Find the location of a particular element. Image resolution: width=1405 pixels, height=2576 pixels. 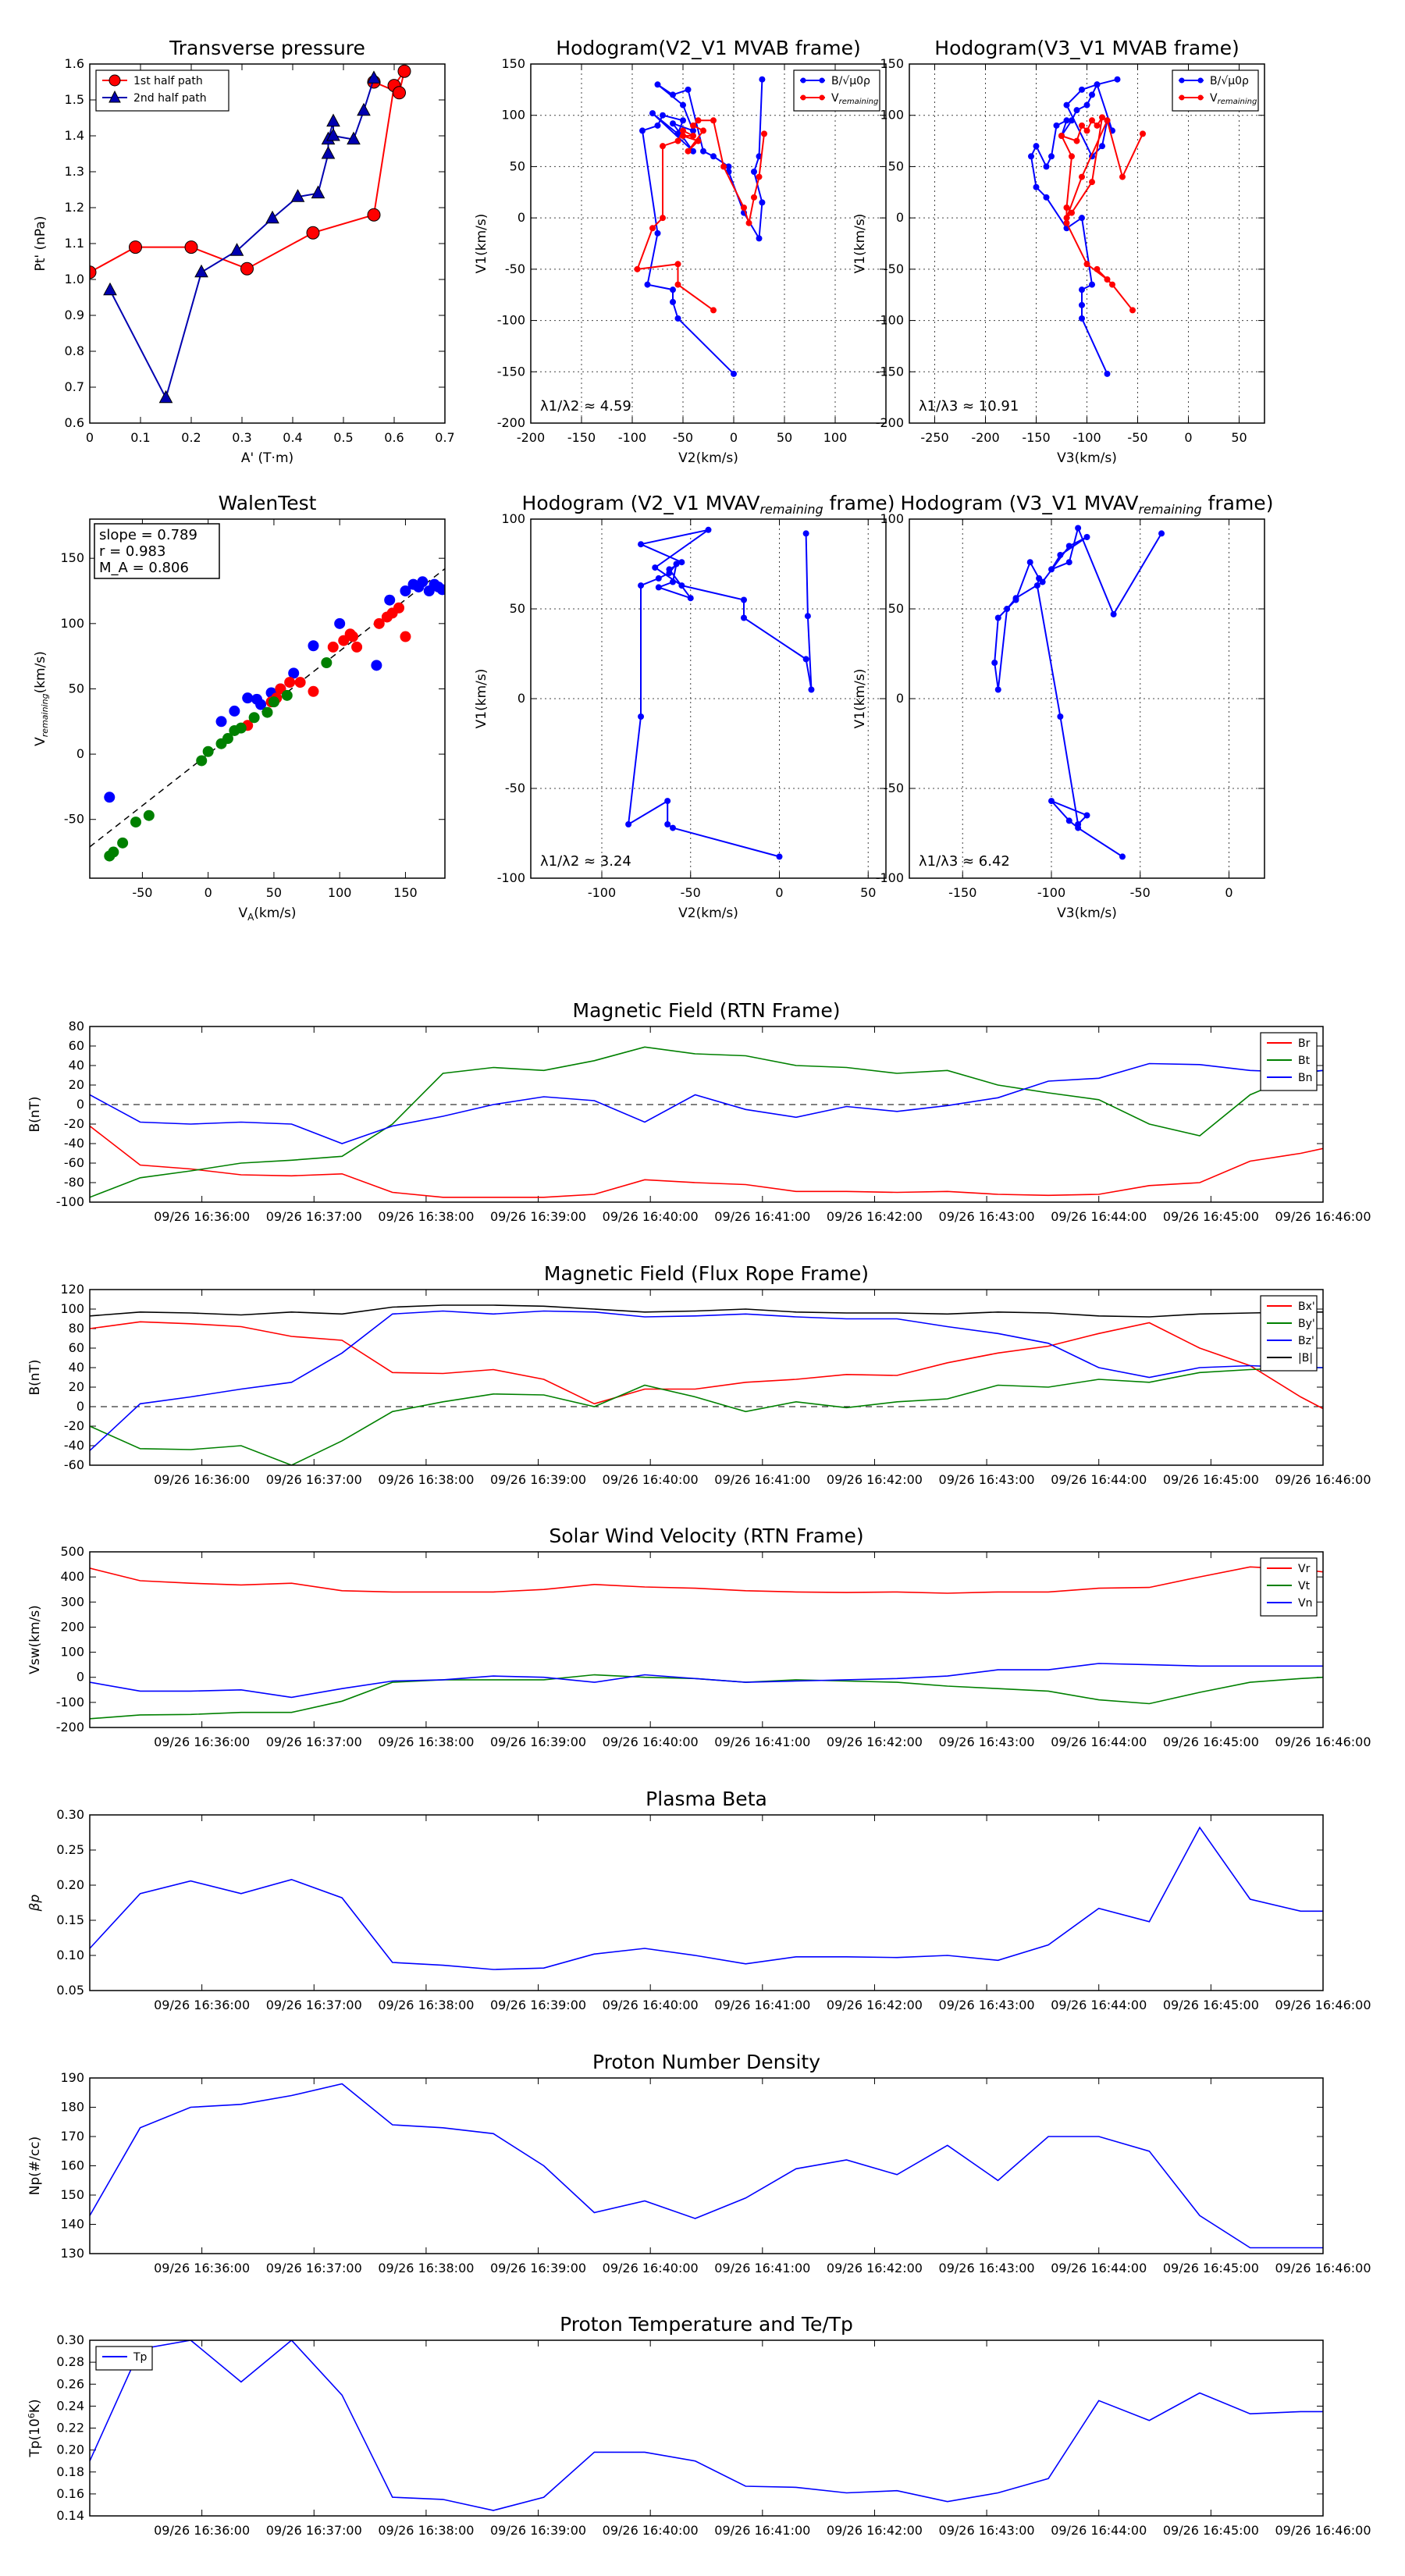

y-tick-label: -60 is located at coordinates (74, 1162).